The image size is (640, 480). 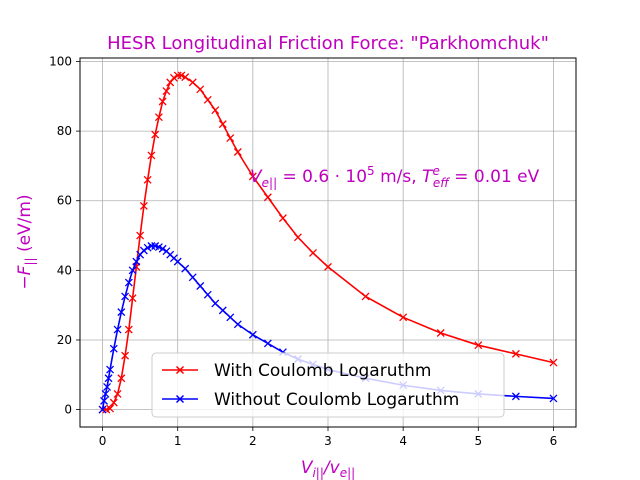 I want to click on y-tick-label: 100, so click(x=60, y=61).